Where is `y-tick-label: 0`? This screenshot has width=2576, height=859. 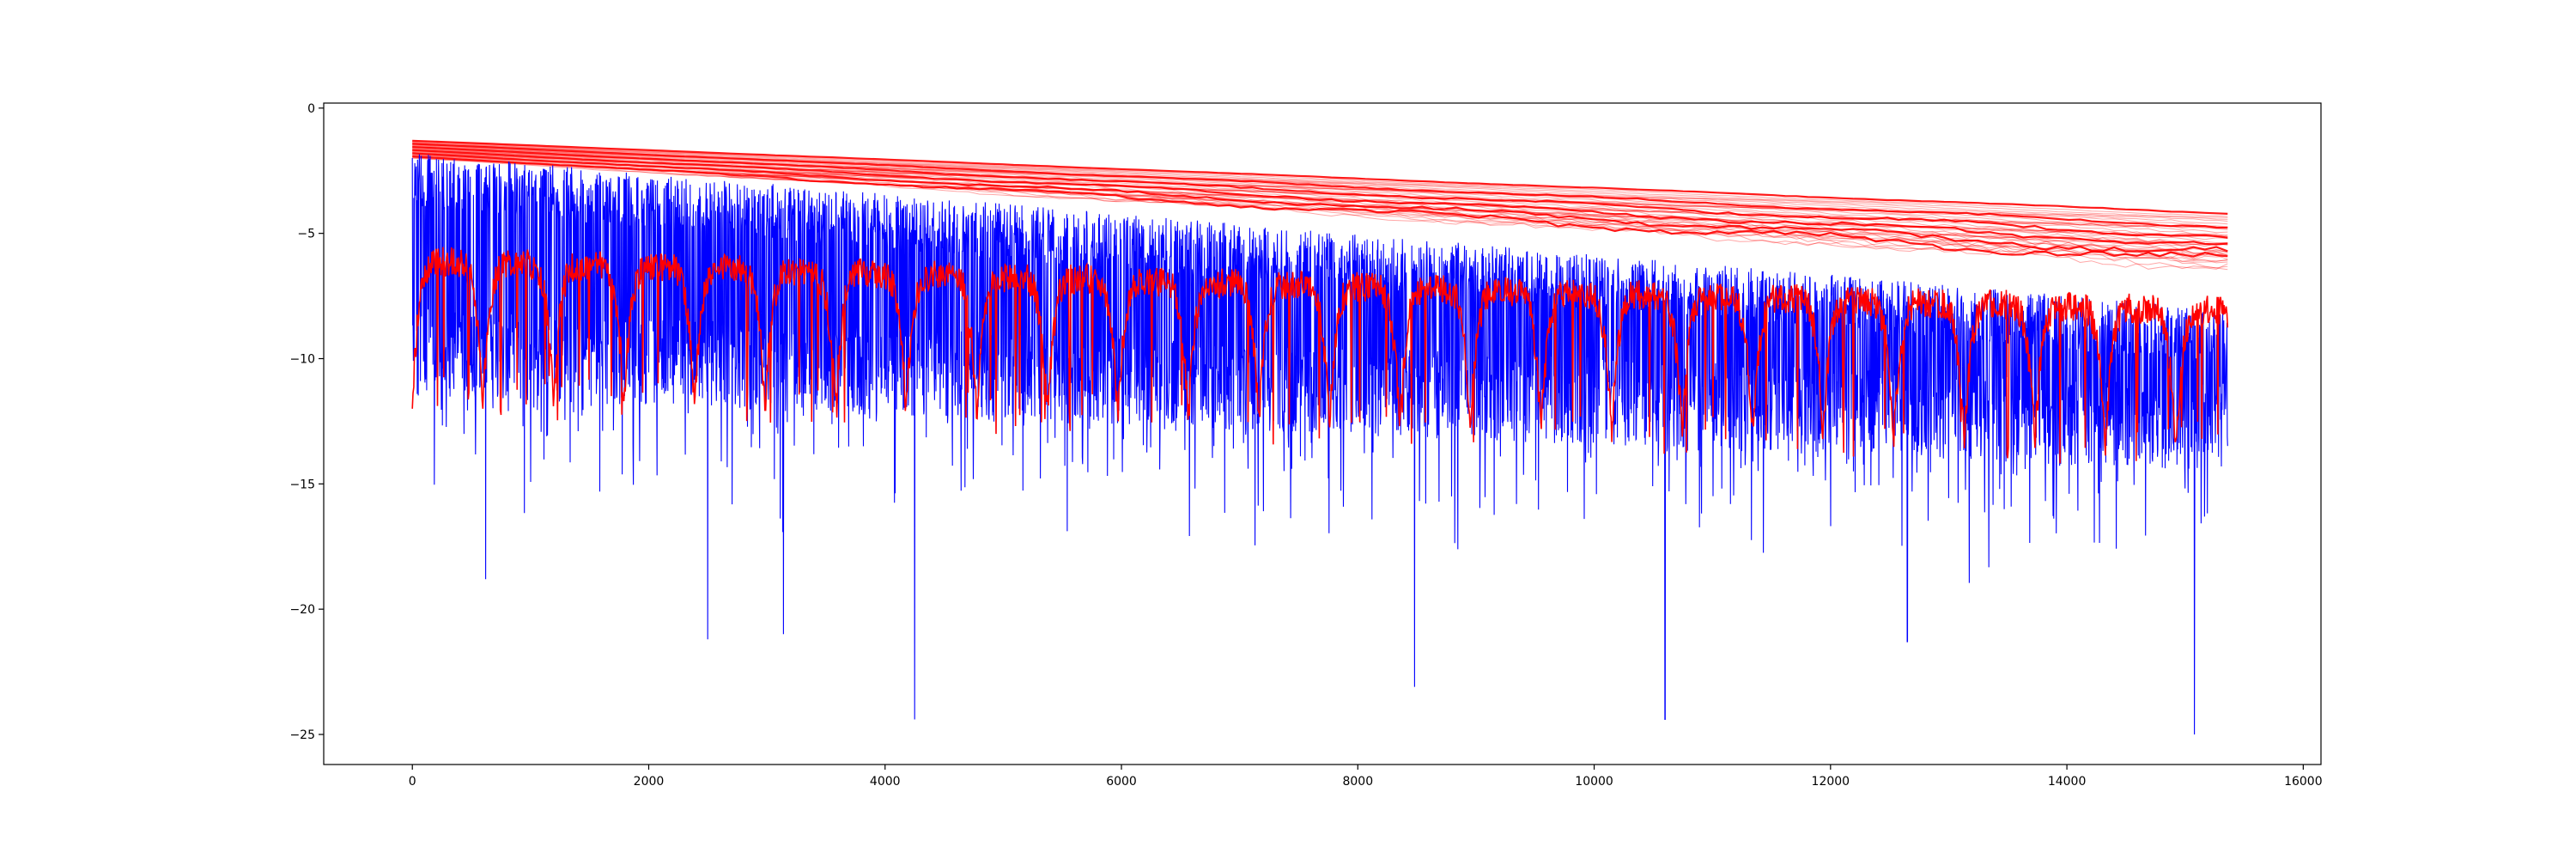 y-tick-label: 0 is located at coordinates (311, 109).